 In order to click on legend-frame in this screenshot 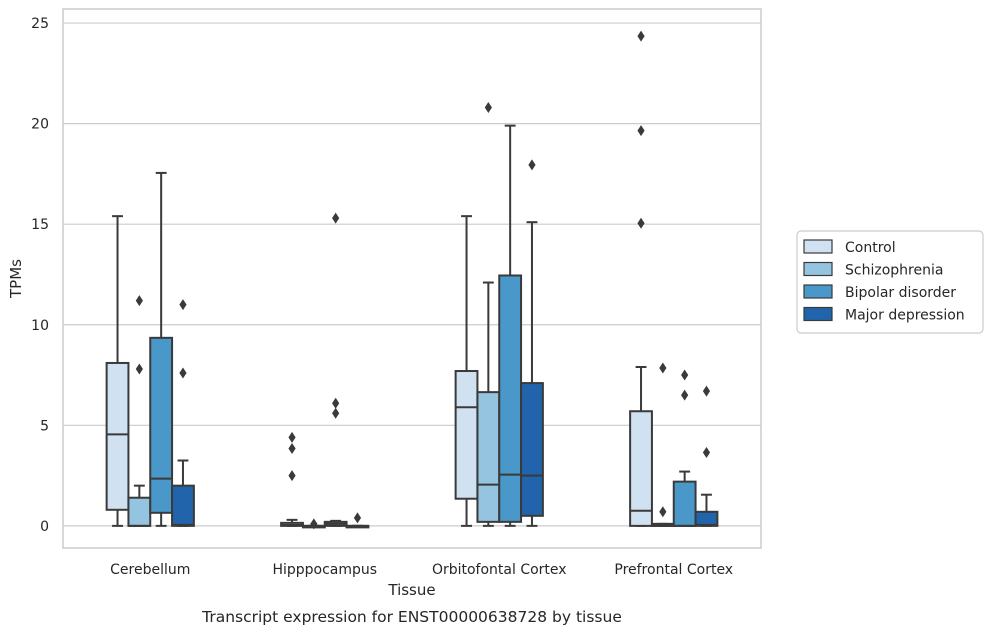, I will do `click(890, 282)`.